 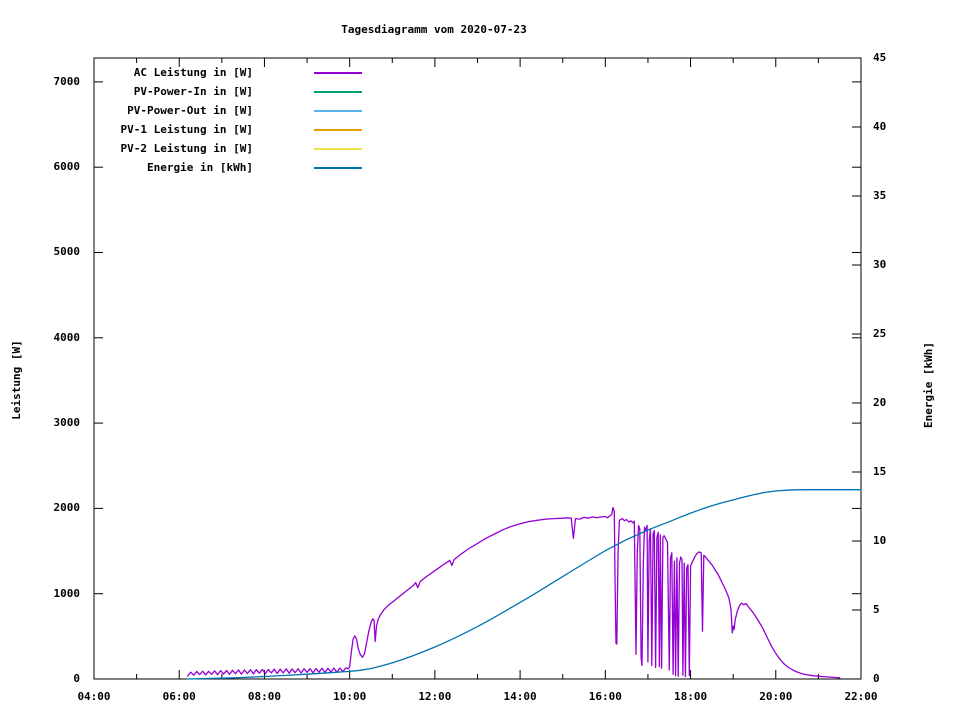 What do you see at coordinates (190, 110) in the screenshot?
I see `legend-label-pv-power-out: PV-Power-Out in [W]` at bounding box center [190, 110].